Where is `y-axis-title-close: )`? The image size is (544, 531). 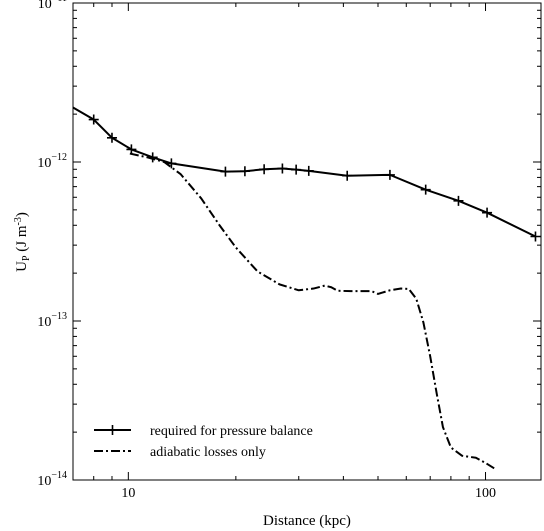 y-axis-title-close: ) is located at coordinates (22, 214).